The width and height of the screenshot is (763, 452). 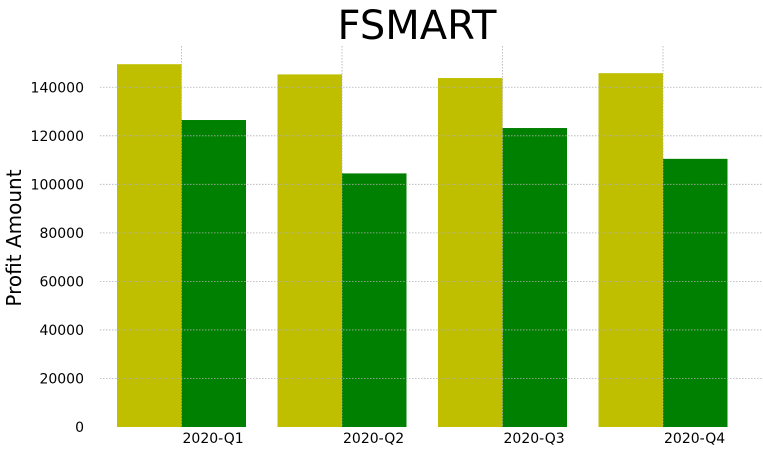 I want to click on y-tick-label: 20000, so click(x=61, y=379).